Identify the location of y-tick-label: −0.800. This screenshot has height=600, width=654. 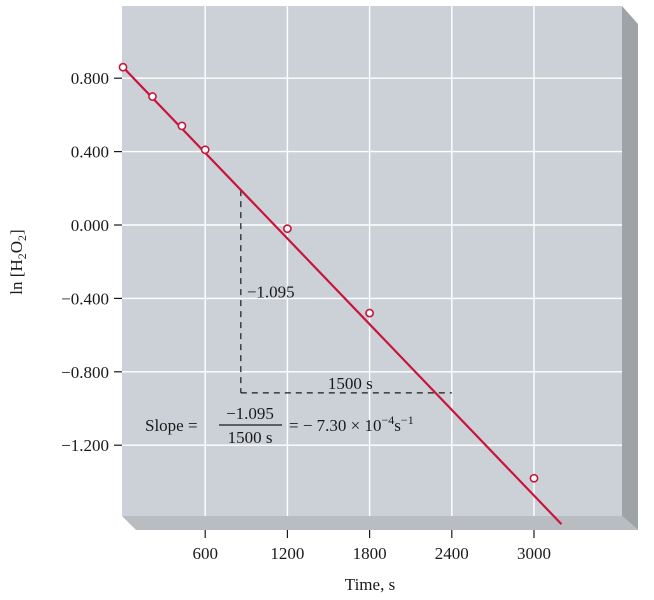
(85, 372).